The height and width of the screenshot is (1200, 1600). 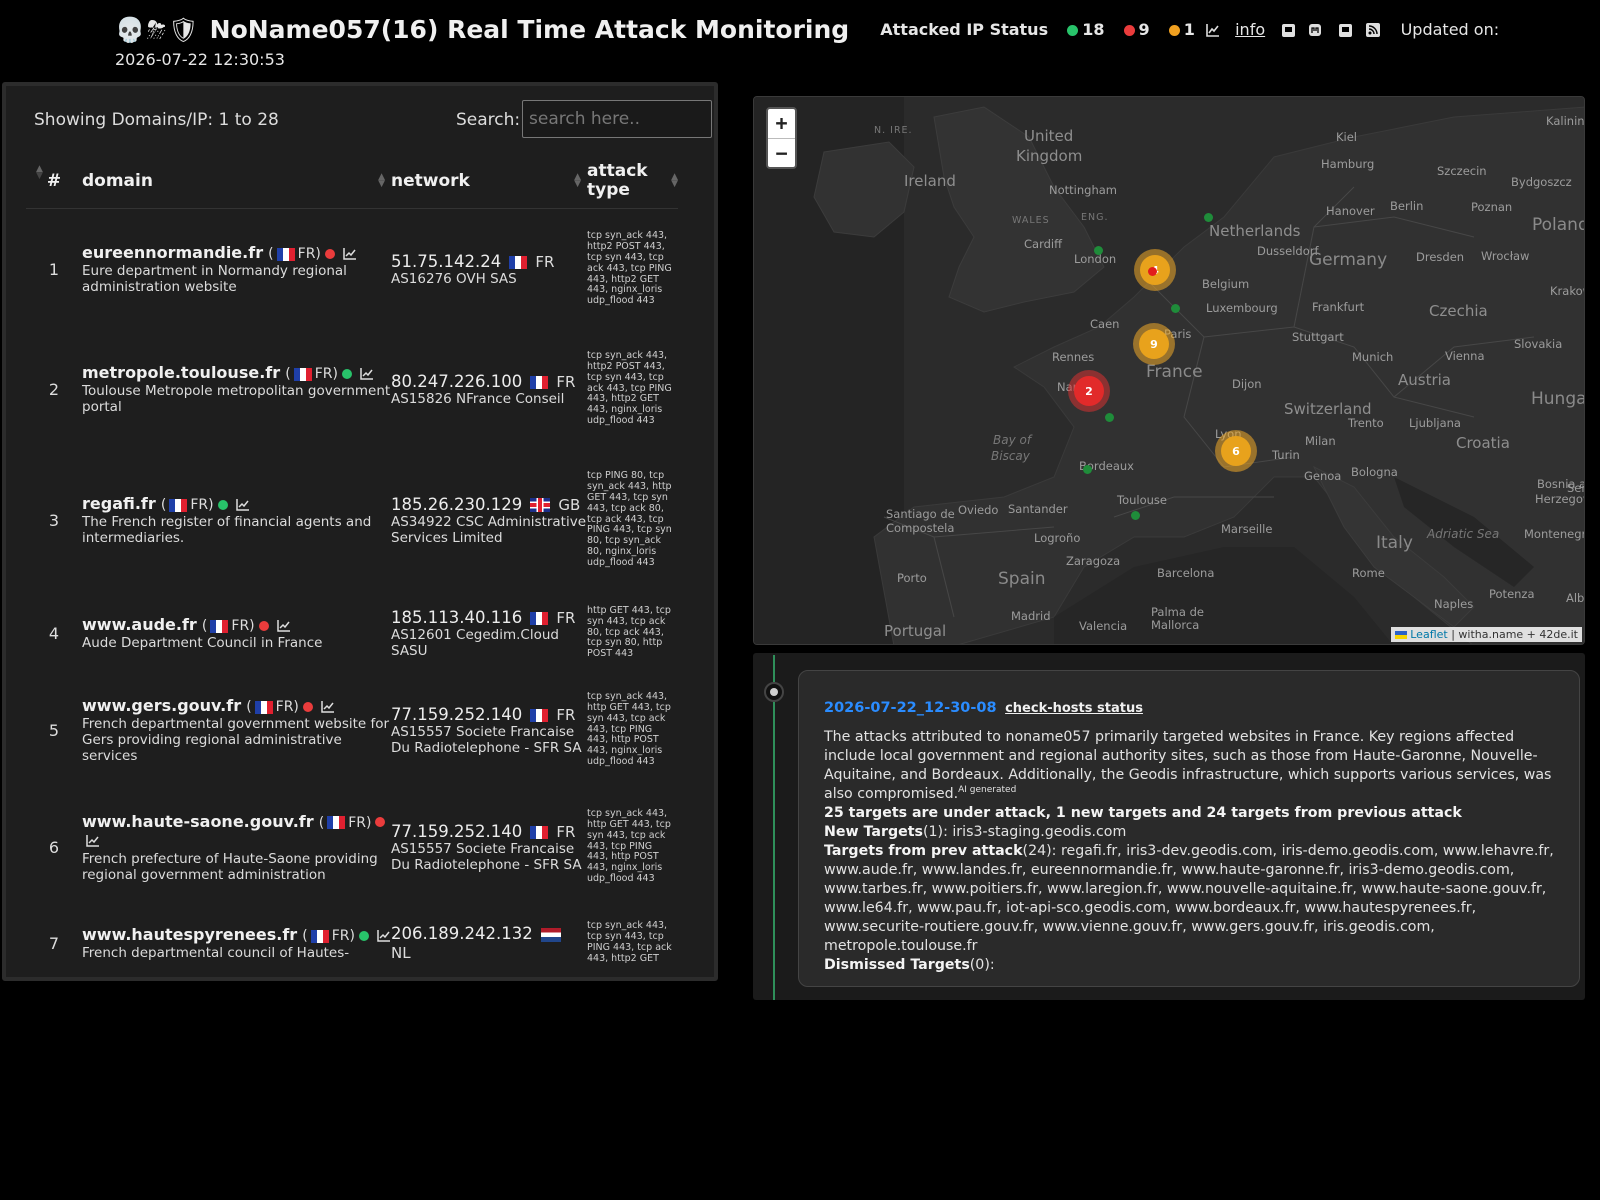 I want to click on updated-timestamp: Updated on: 2026-07-22 12:30:53, so click(x=807, y=44).